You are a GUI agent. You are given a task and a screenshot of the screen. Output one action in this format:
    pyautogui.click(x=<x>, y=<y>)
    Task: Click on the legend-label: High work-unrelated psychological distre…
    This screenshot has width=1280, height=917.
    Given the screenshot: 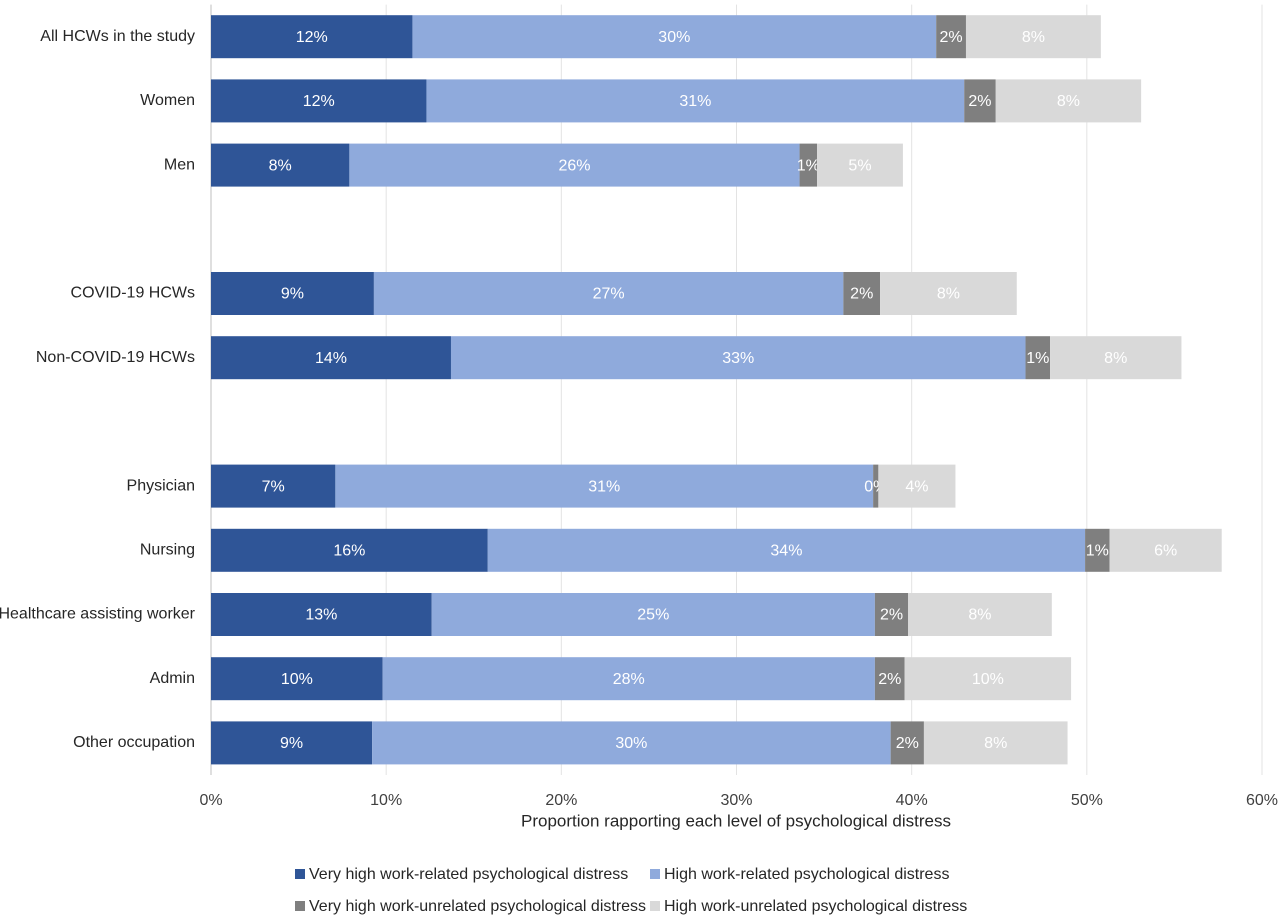 What is the action you would take?
    pyautogui.click(x=815, y=906)
    